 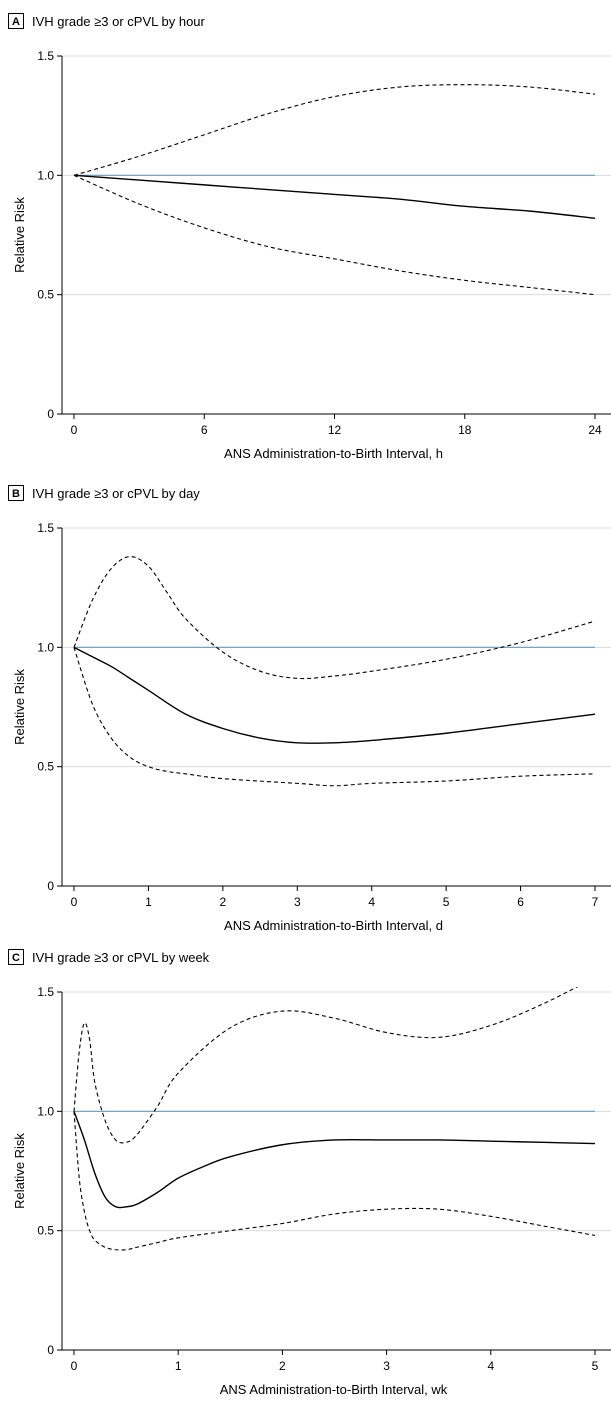 I want to click on x-axis-title: ANS Administration-to-Birth Interval, wk, so click(x=334, y=1389).